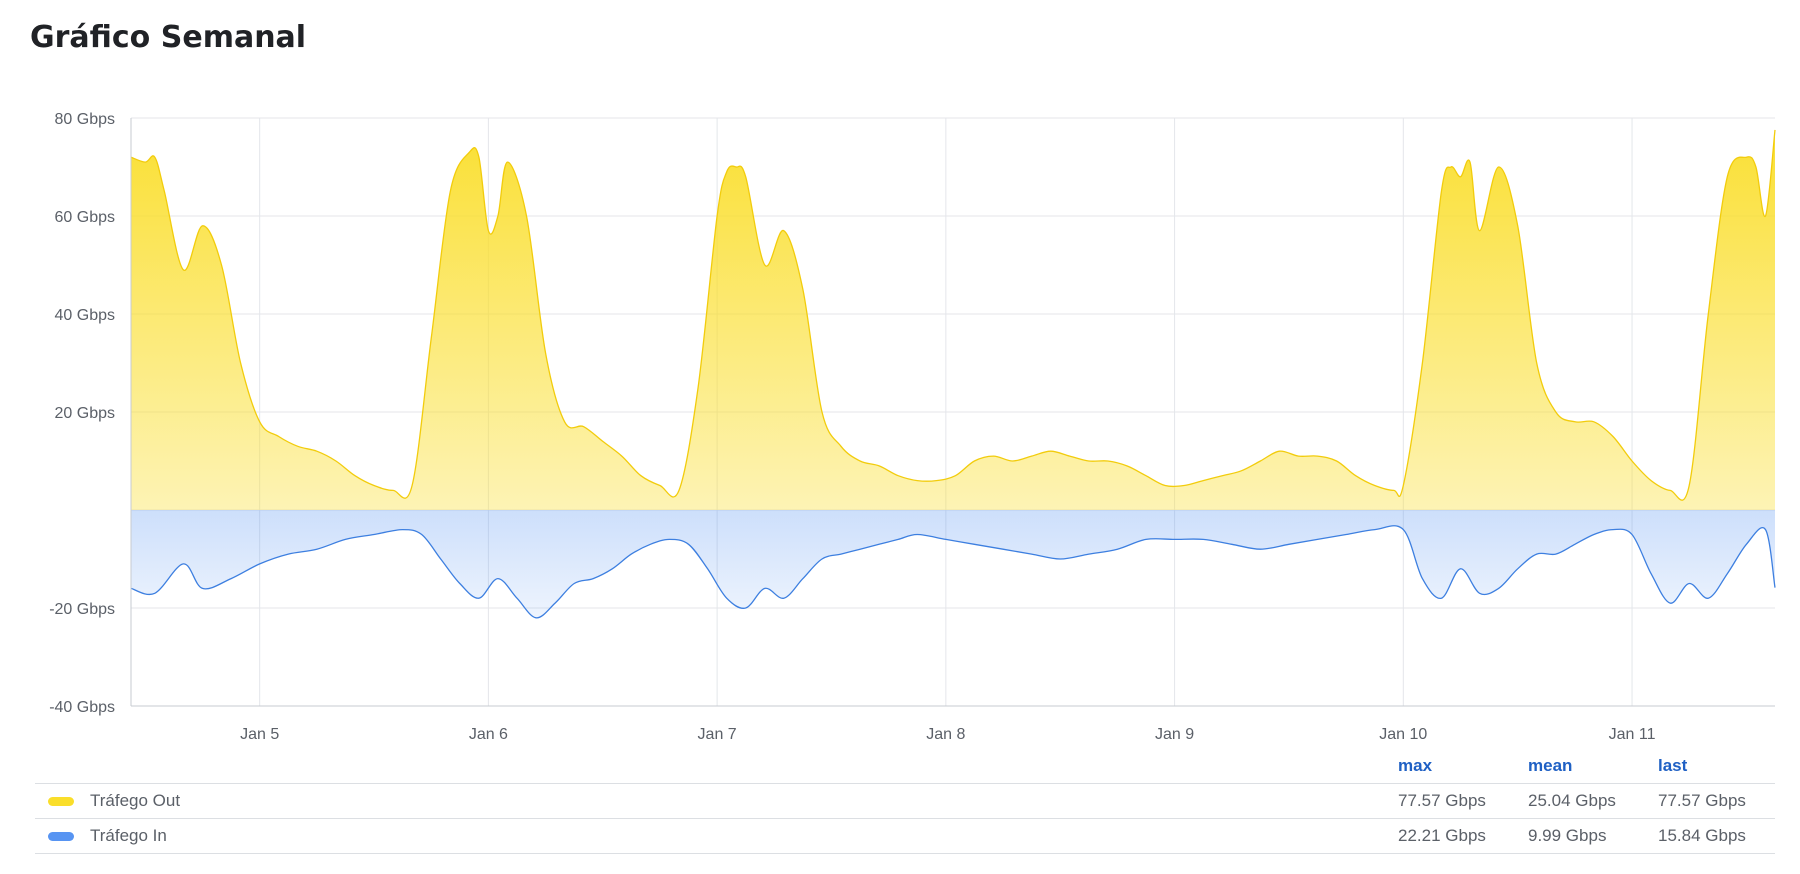  I want to click on y-tick-label: 40 Gbps, so click(85, 315).